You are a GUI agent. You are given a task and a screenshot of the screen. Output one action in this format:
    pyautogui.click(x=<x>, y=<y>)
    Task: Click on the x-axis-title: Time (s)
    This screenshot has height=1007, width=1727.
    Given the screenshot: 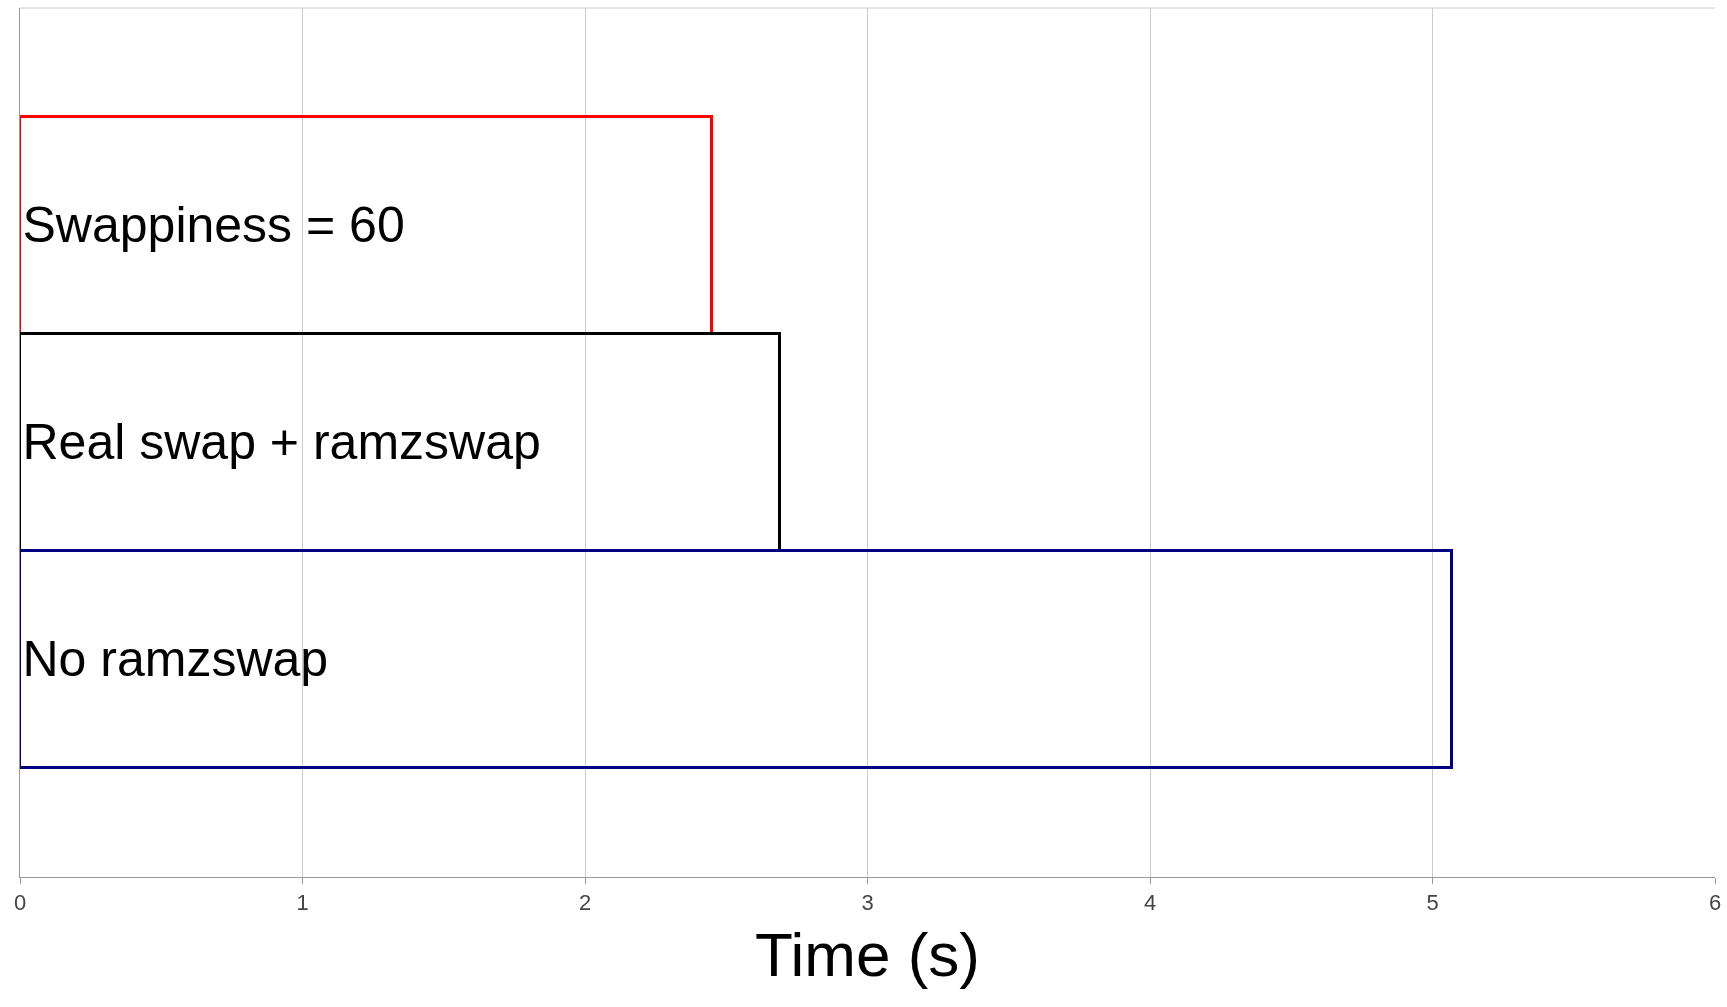 What is the action you would take?
    pyautogui.click(x=867, y=955)
    